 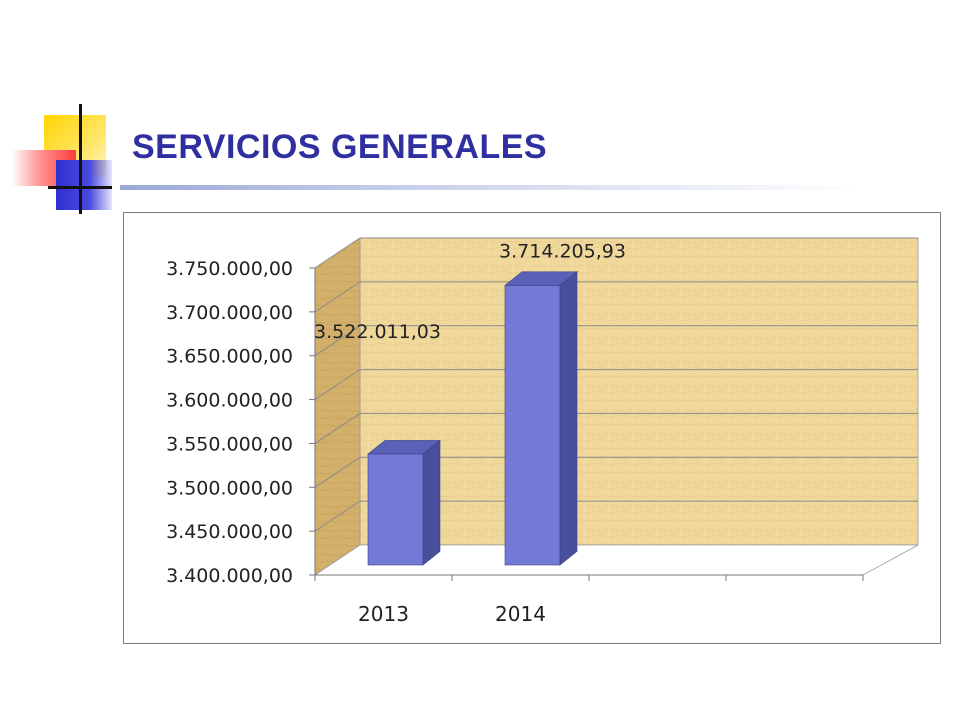 What do you see at coordinates (229, 313) in the screenshot?
I see `y-tick-label: 3.700.000,00` at bounding box center [229, 313].